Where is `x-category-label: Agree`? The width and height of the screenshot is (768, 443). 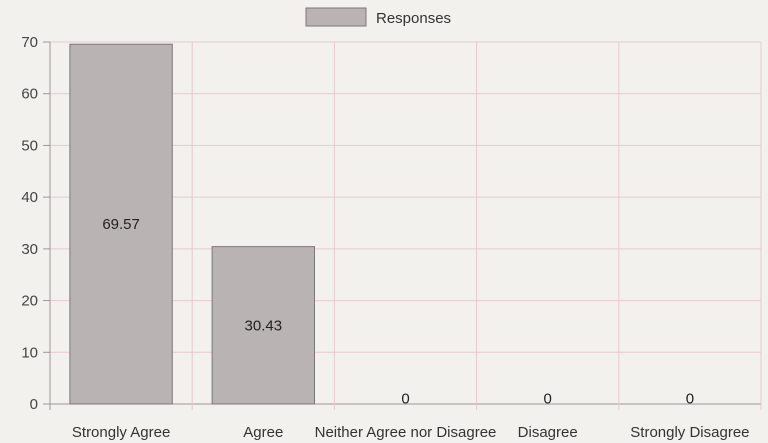
x-category-label: Agree is located at coordinates (263, 432).